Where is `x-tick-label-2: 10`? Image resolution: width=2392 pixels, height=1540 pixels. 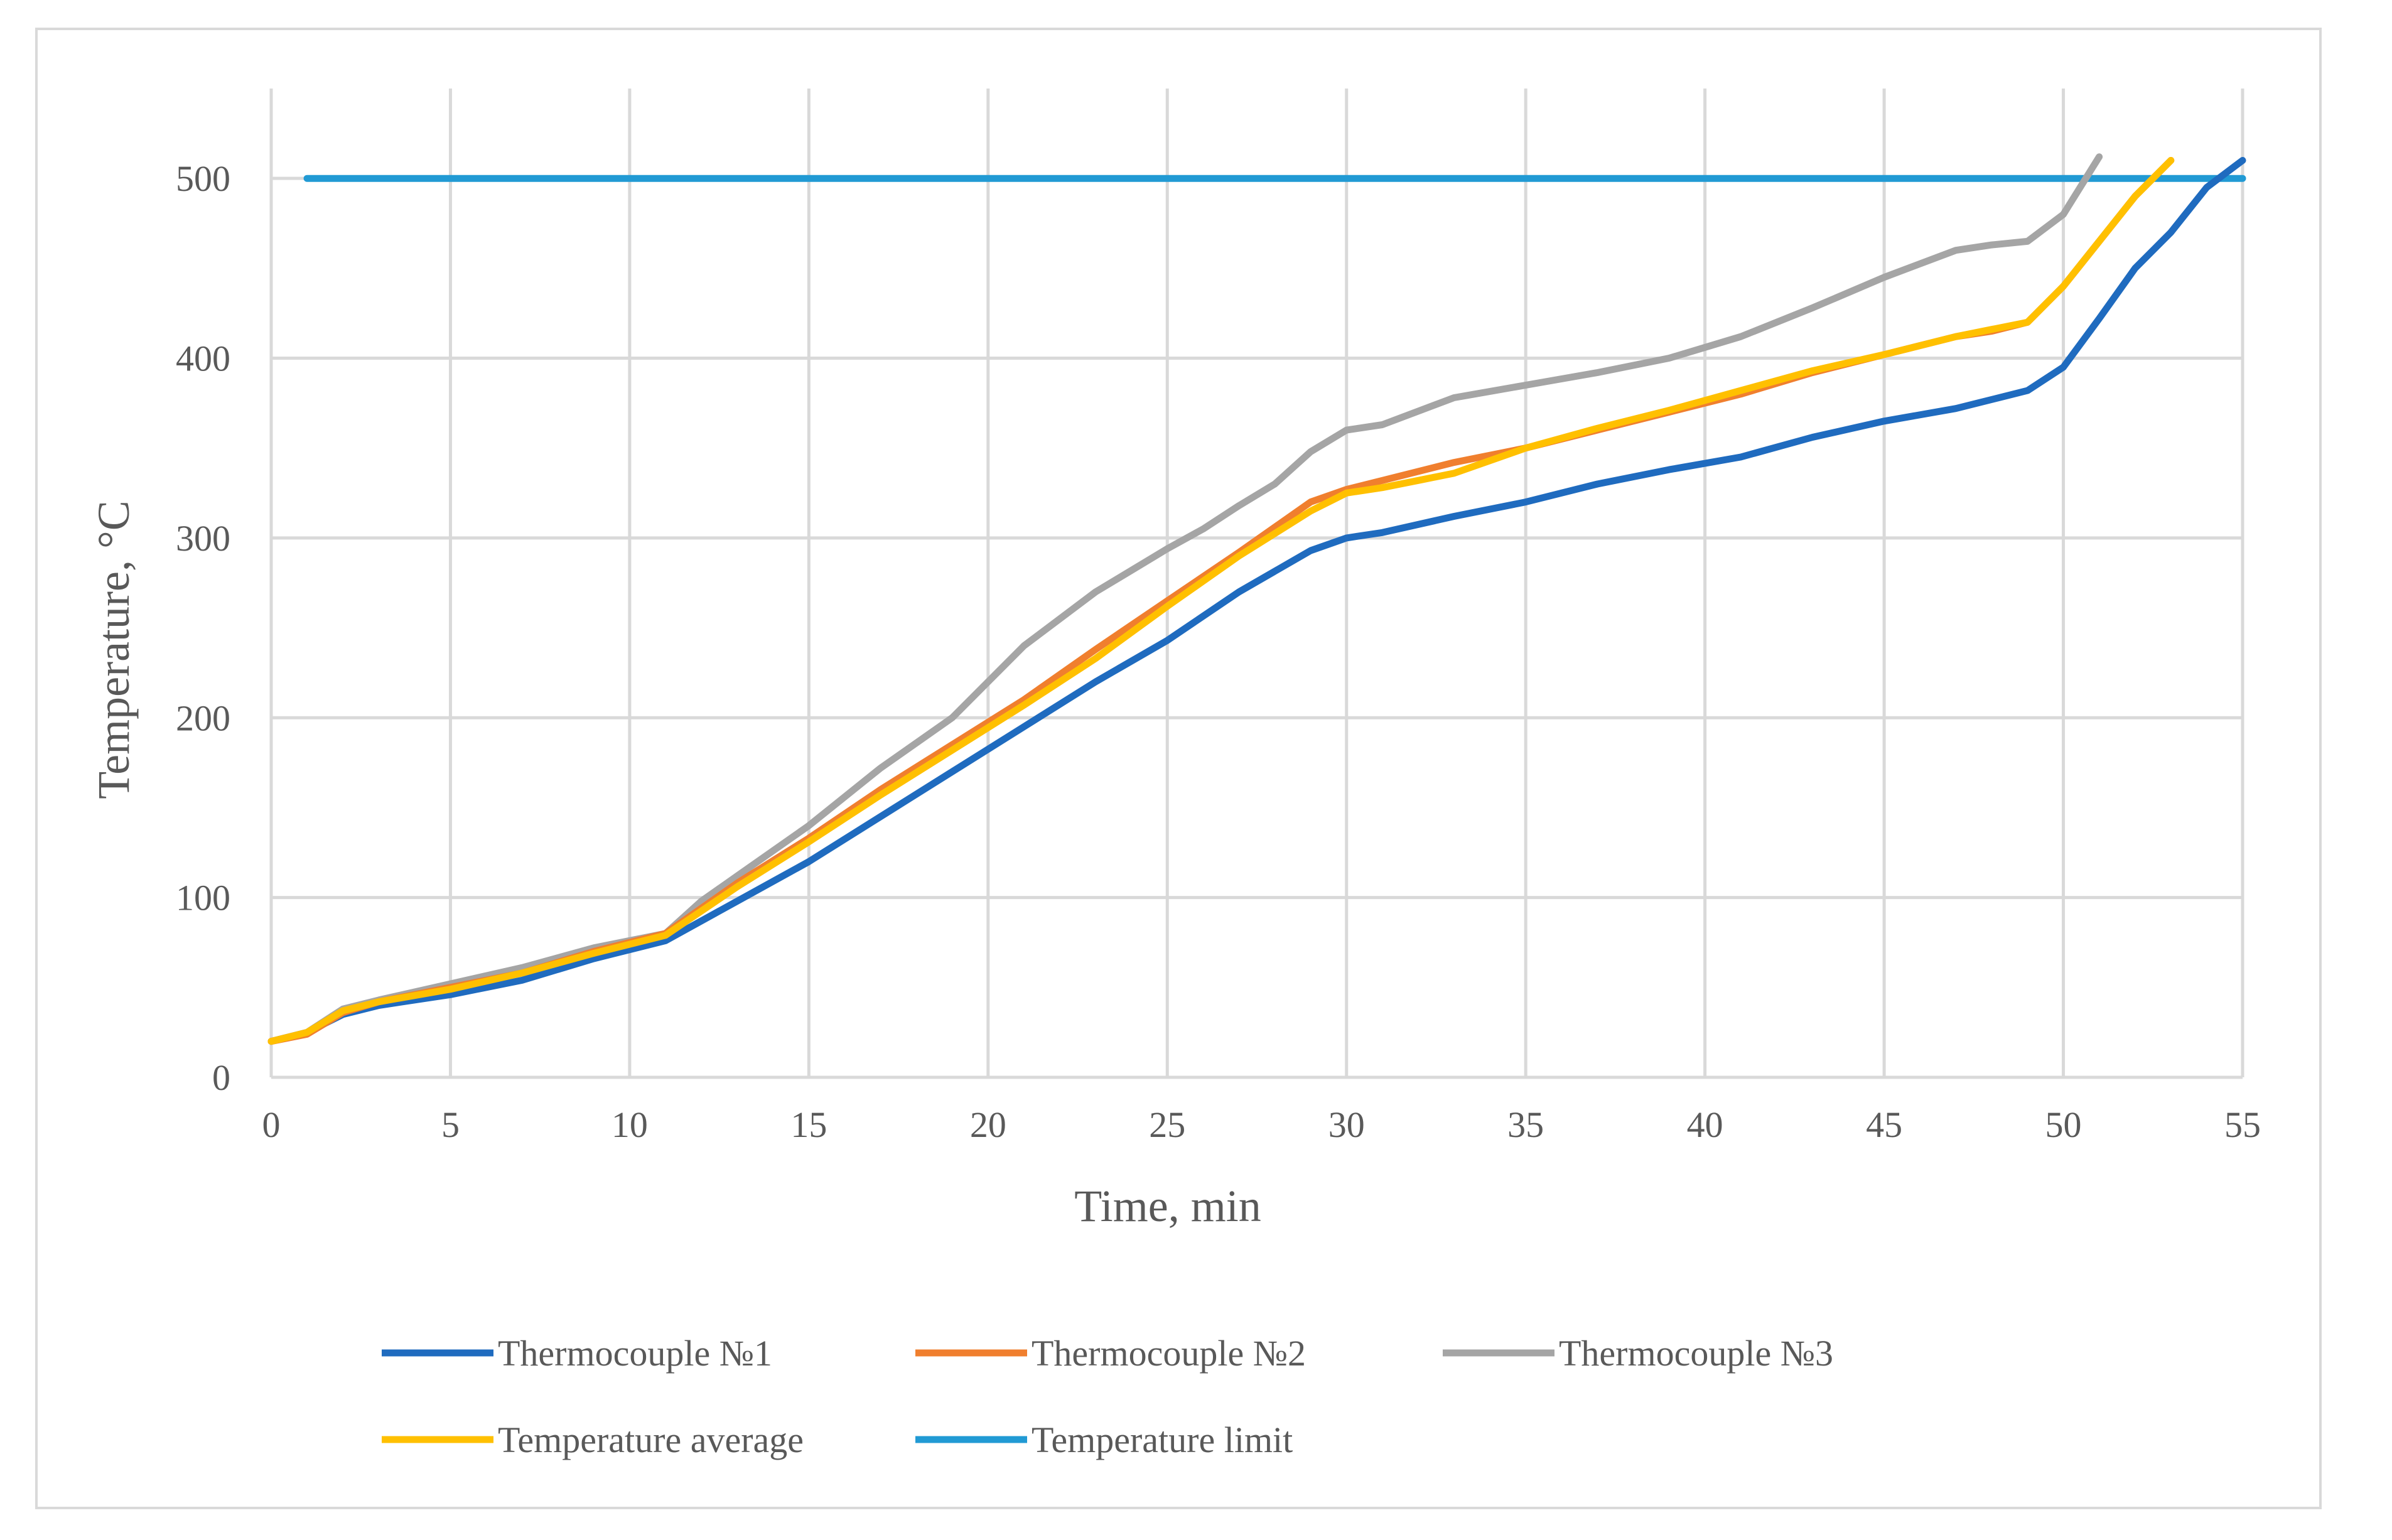 x-tick-label-2: 10 is located at coordinates (630, 1124).